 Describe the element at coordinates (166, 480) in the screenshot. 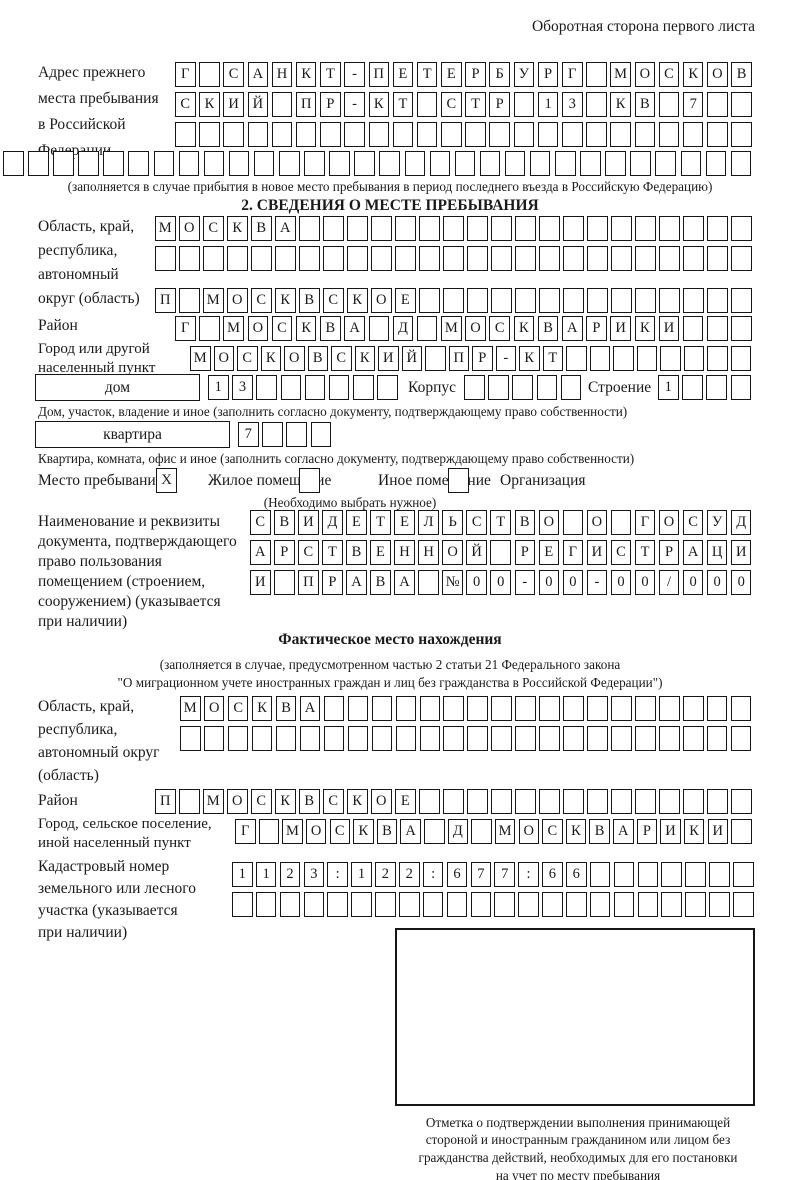

I see `checkbox-residential: X` at that location.